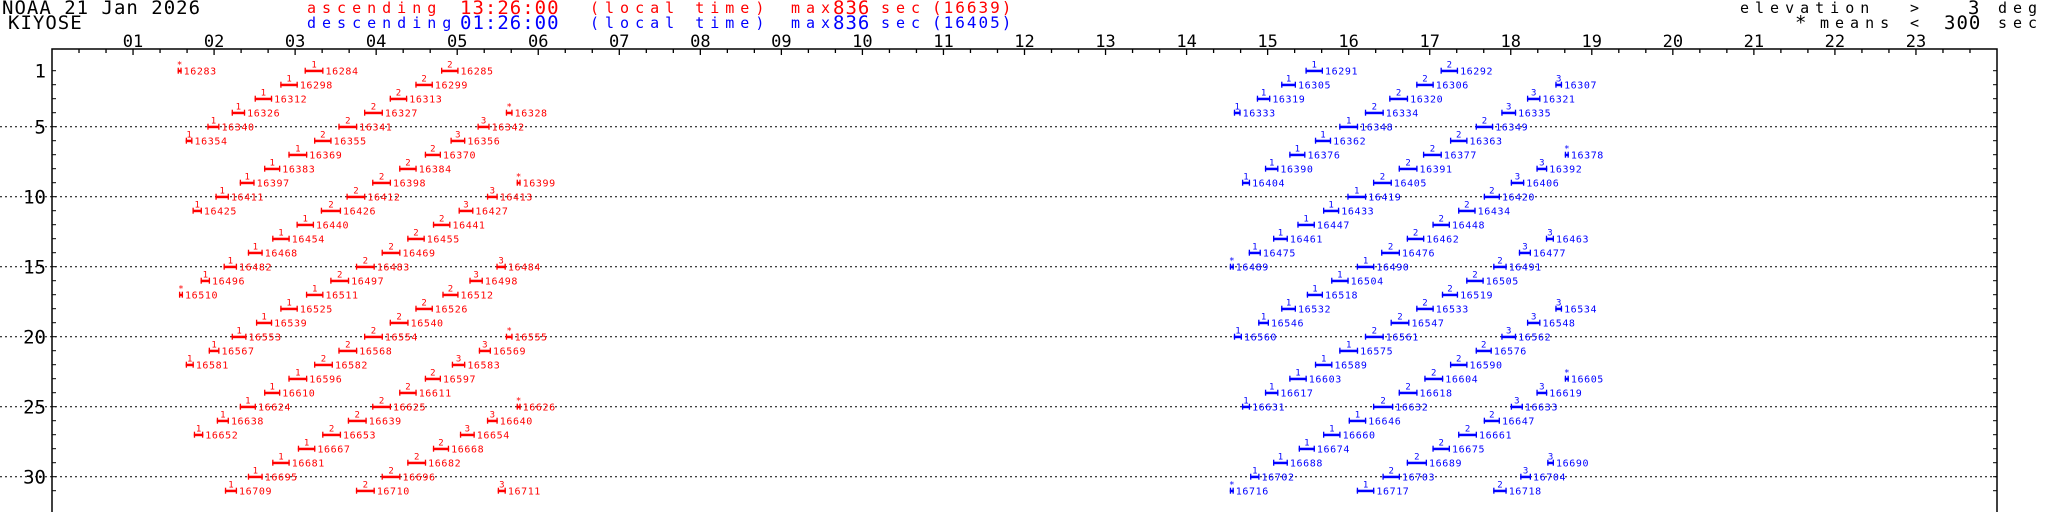  What do you see at coordinates (1252, 268) in the screenshot?
I see `pass-id-label: 16489` at bounding box center [1252, 268].